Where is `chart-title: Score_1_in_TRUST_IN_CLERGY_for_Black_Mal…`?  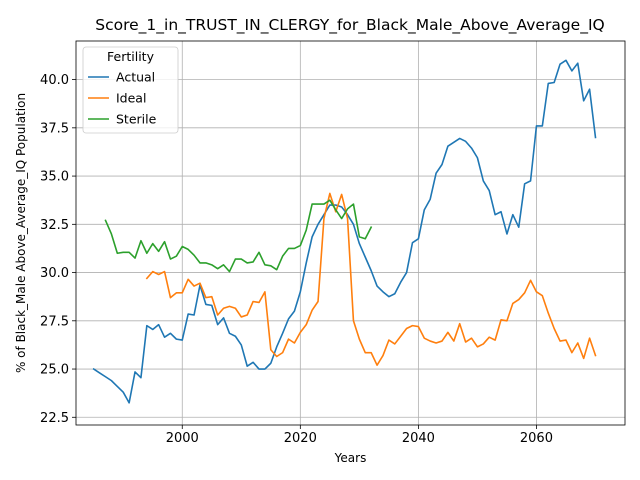 chart-title: Score_1_in_TRUST_IN_CLERGY_for_Black_Mal… is located at coordinates (349, 25).